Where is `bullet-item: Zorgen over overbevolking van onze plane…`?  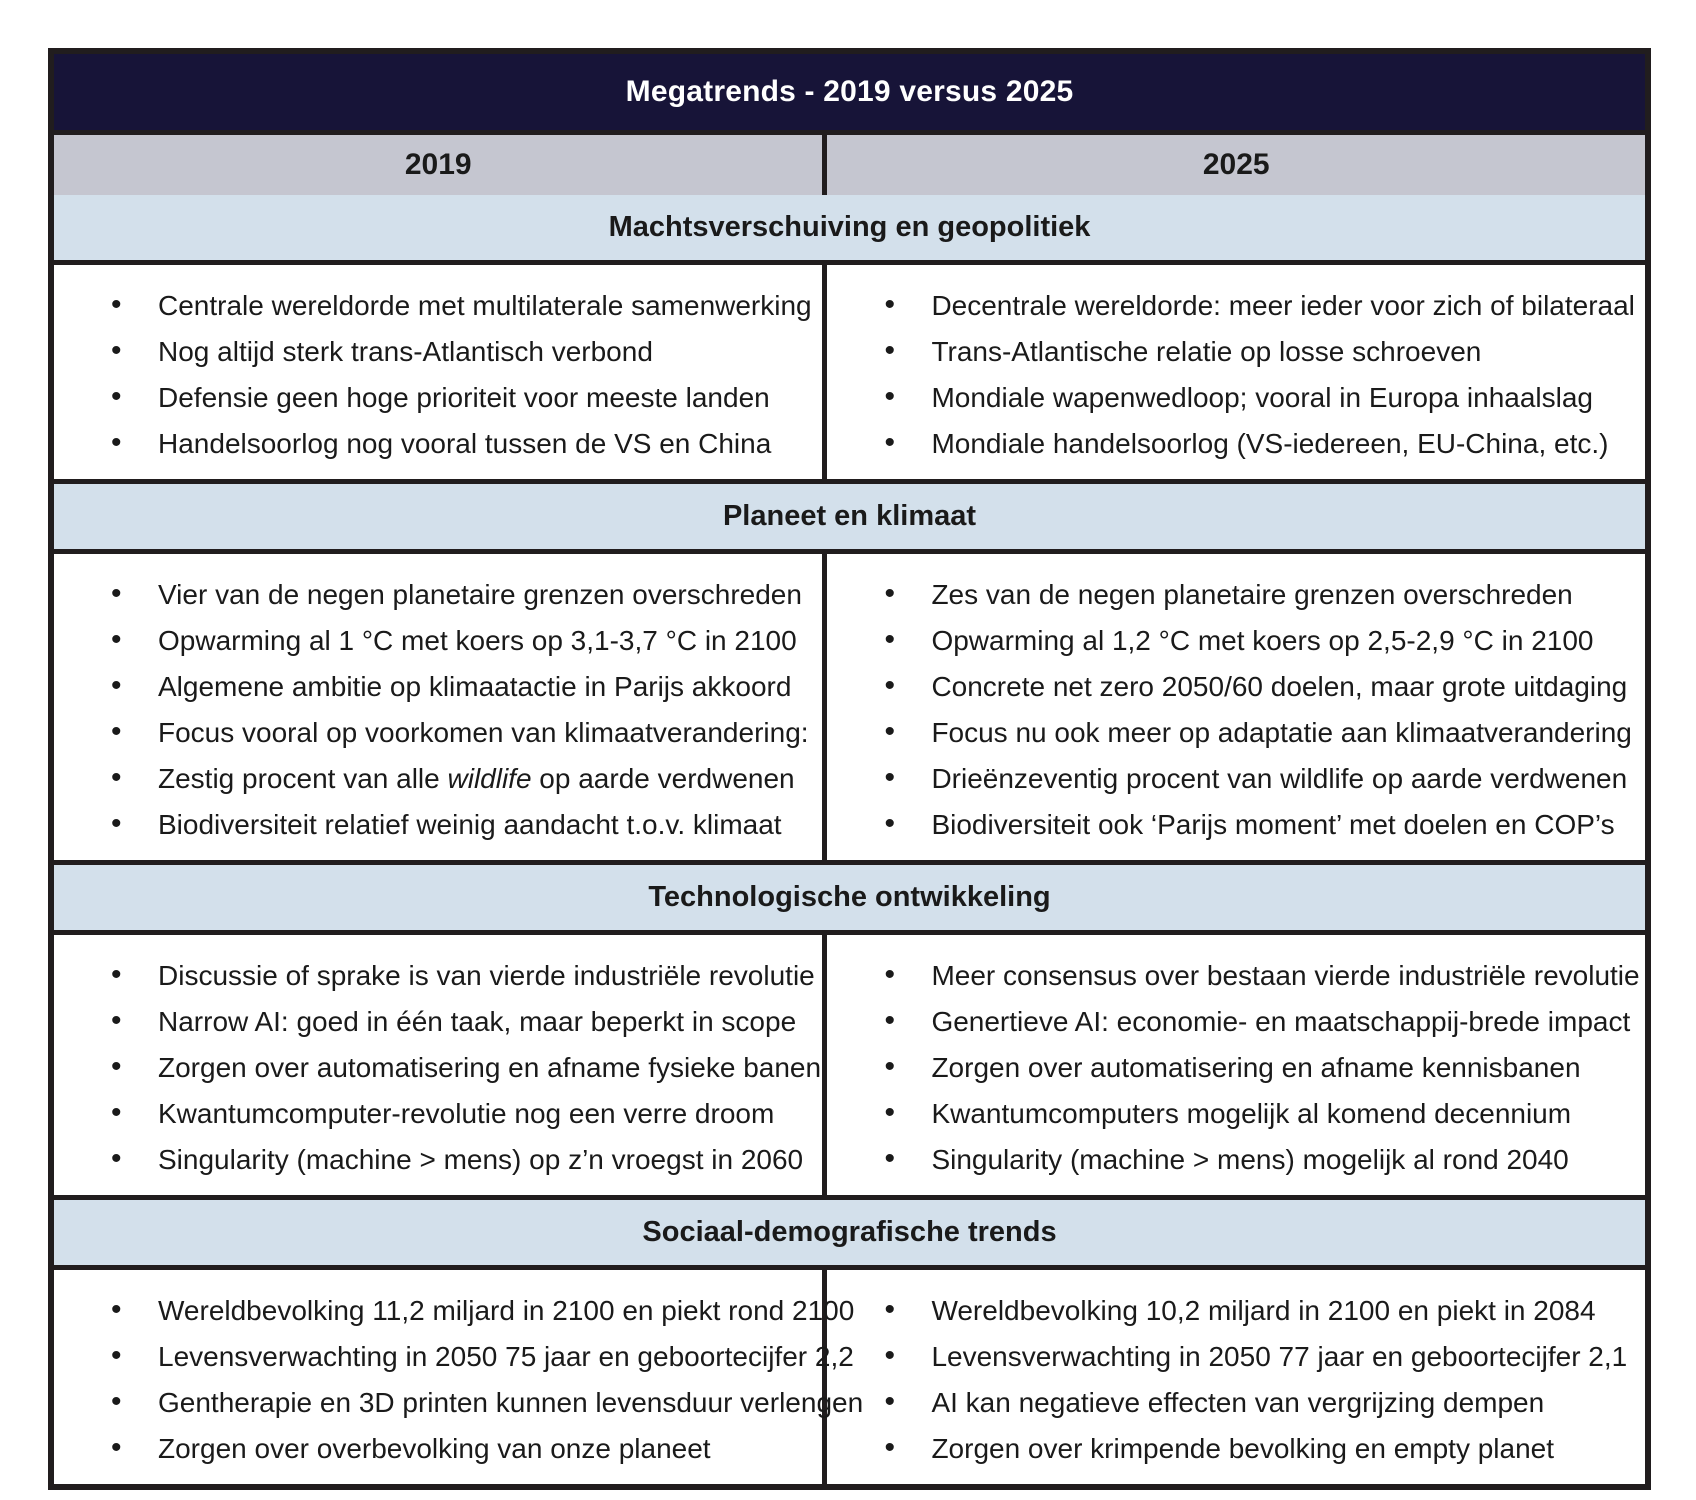
bullet-item: Zorgen over overbevolking van onze plane… is located at coordinates (433, 1449).